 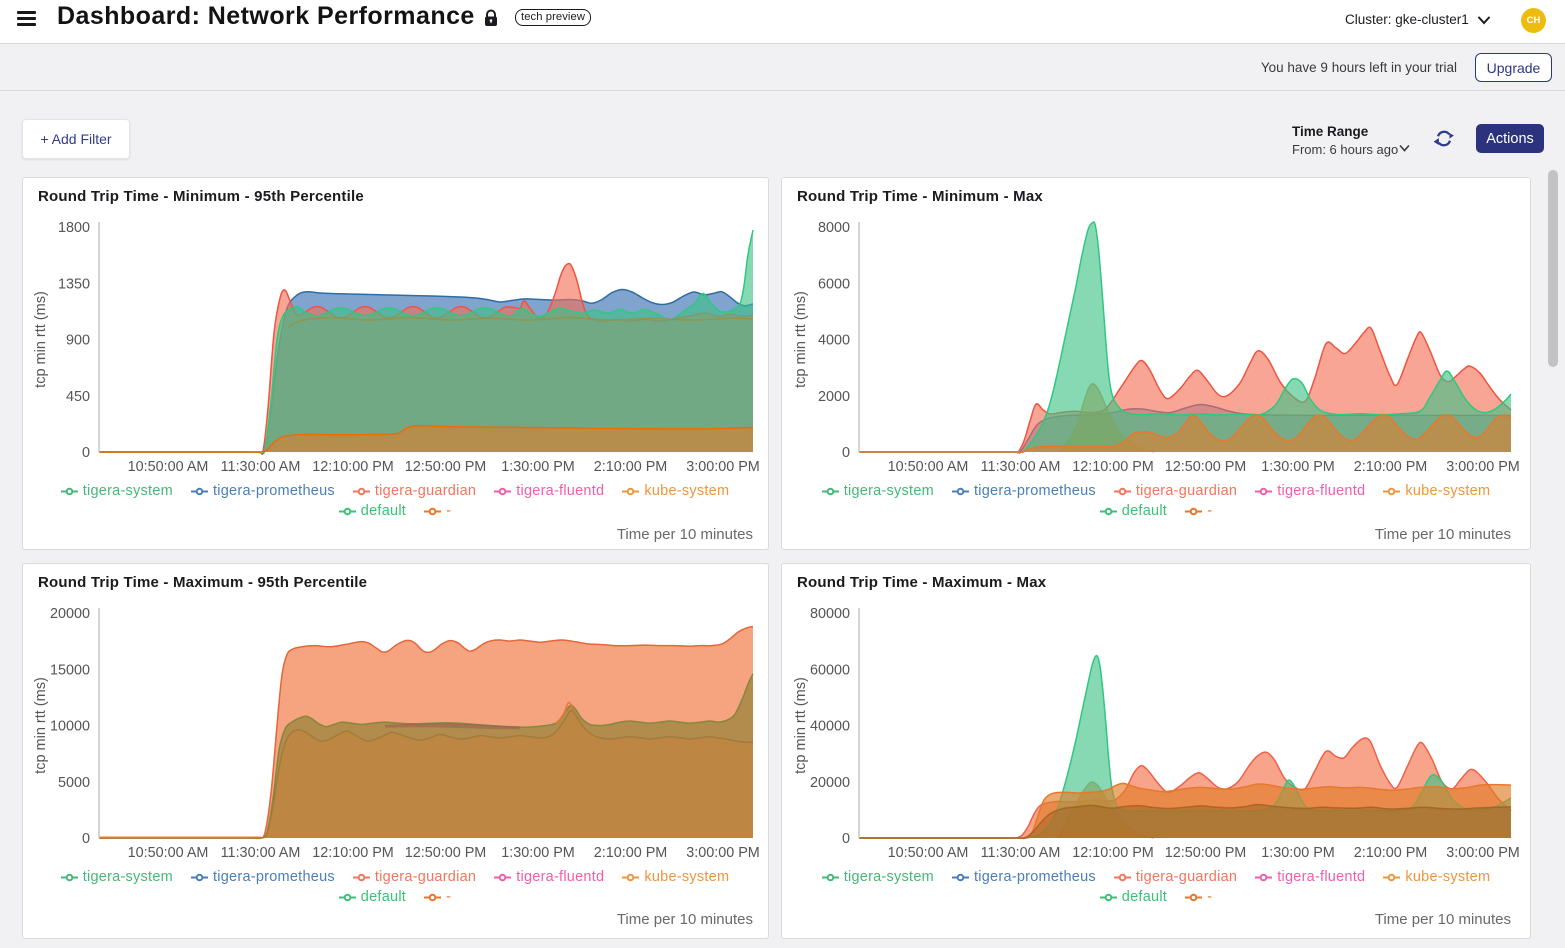 What do you see at coordinates (834, 397) in the screenshot?
I see `svg-text: 2000` at bounding box center [834, 397].